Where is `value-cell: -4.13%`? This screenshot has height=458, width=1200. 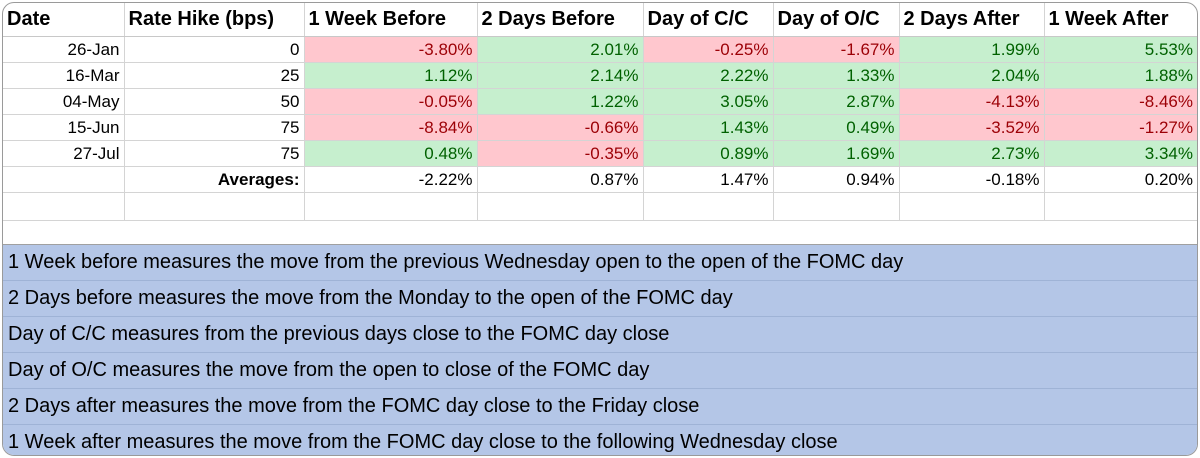 value-cell: -4.13% is located at coordinates (972, 101).